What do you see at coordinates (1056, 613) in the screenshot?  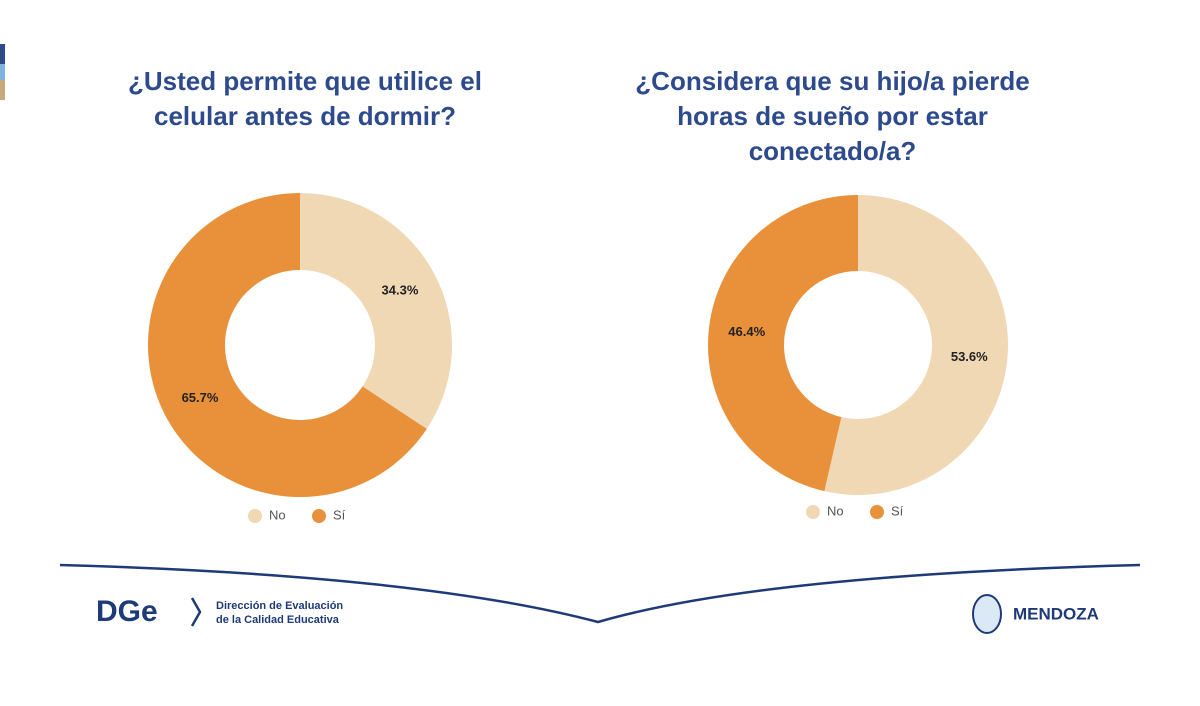 I see `province-name: MENDOZA` at bounding box center [1056, 613].